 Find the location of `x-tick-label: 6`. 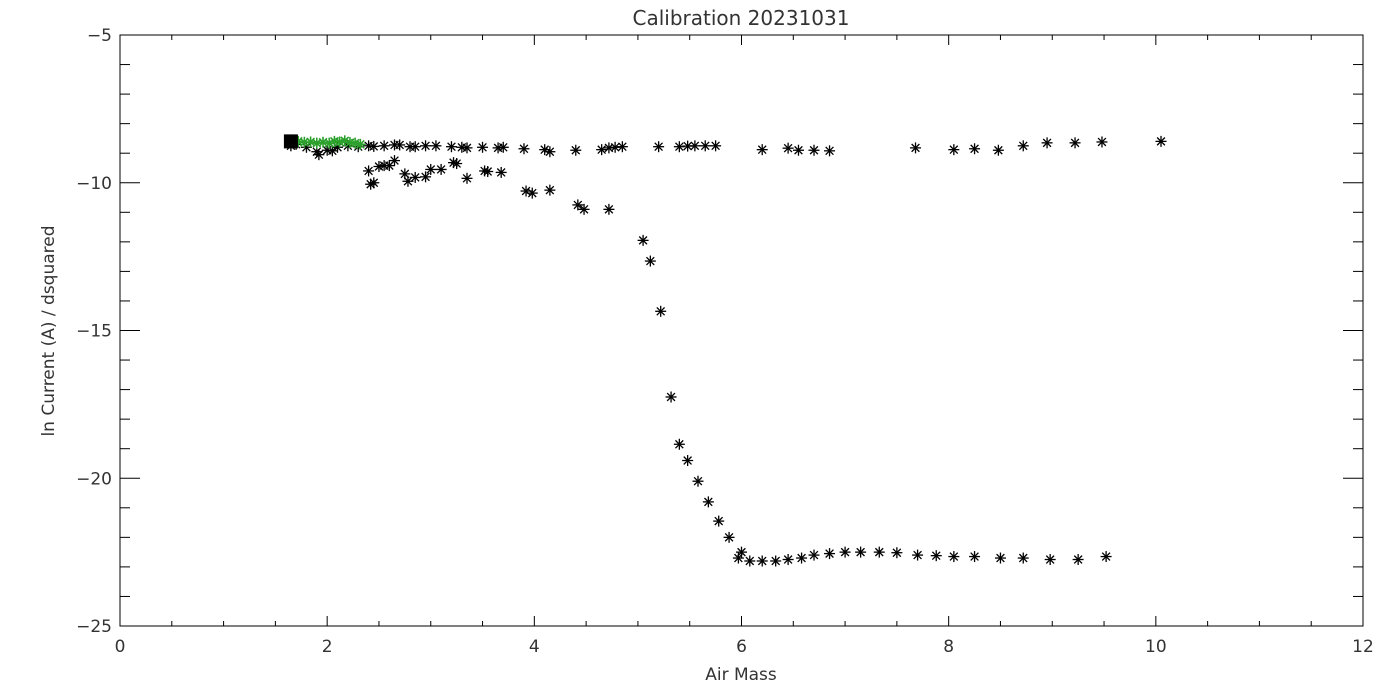

x-tick-label: 6 is located at coordinates (741, 647).